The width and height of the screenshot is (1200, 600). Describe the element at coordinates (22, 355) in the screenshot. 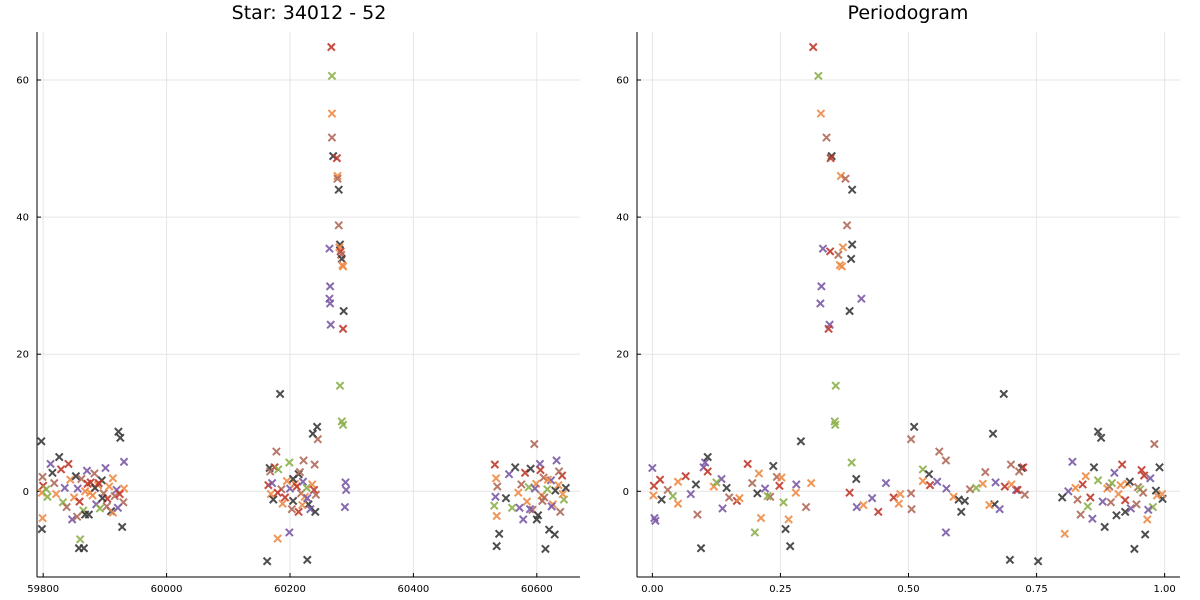

I see `y-tick-label: 20` at that location.